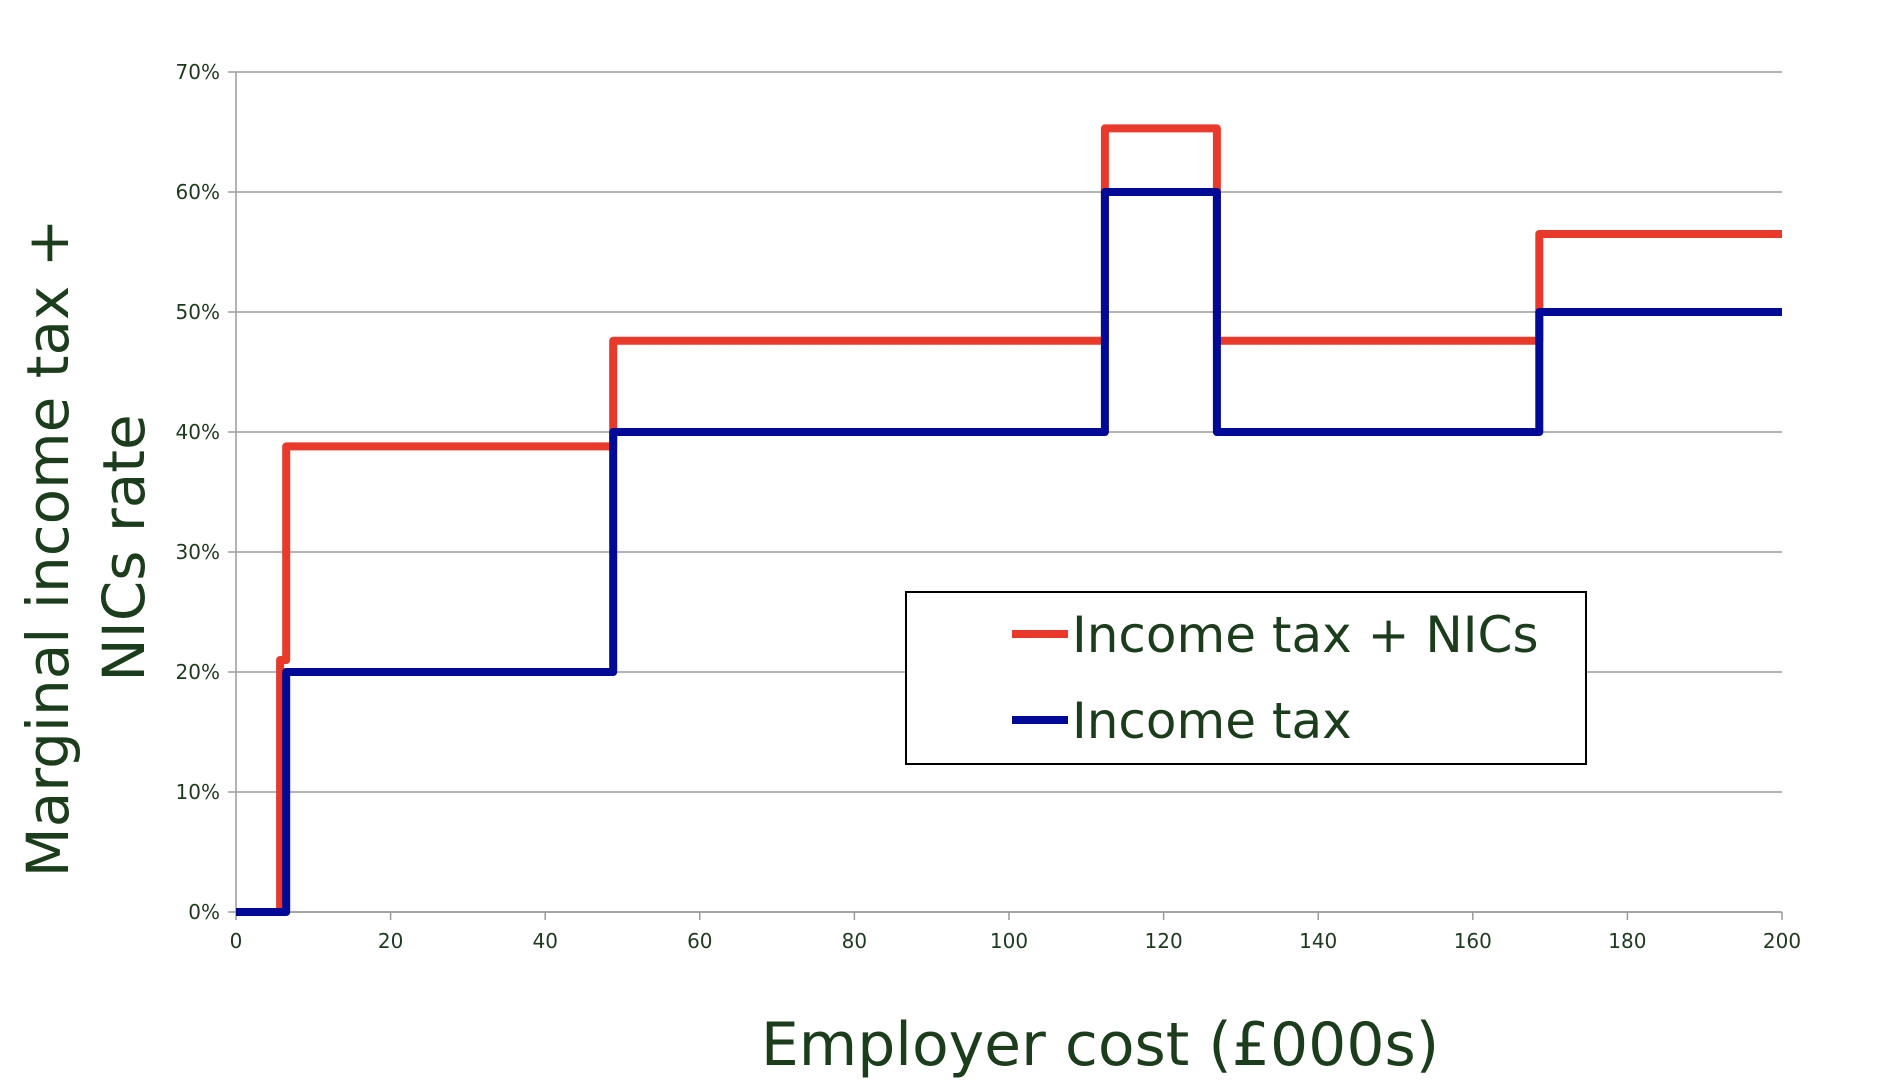 Image resolution: width=1888 pixels, height=1090 pixels. What do you see at coordinates (1782, 941) in the screenshot?
I see `x-tick-label-10: 200` at bounding box center [1782, 941].